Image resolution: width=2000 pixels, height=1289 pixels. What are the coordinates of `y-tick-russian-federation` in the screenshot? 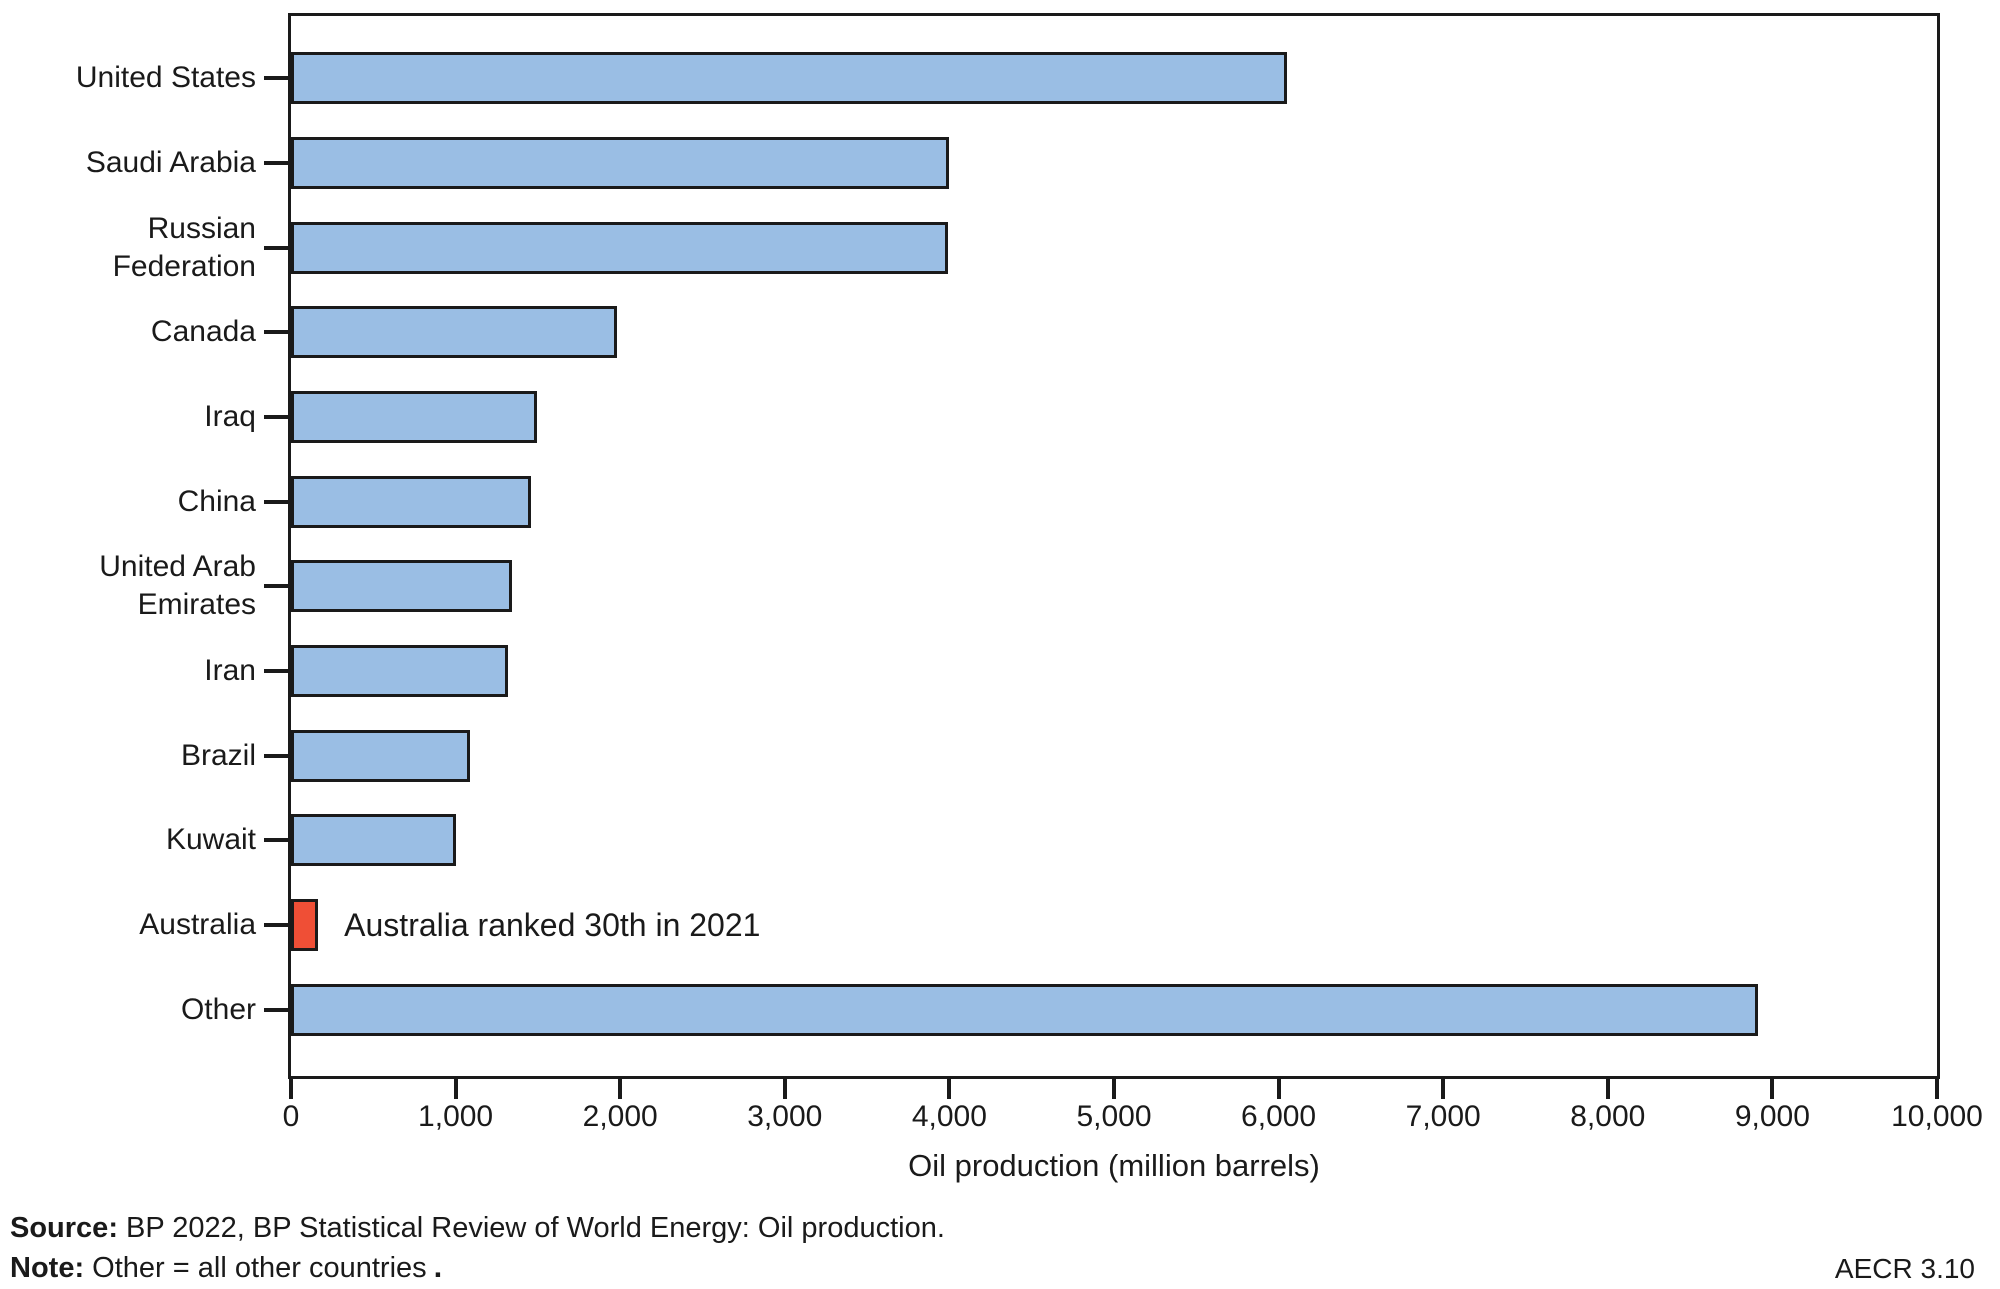 It's located at (276, 247).